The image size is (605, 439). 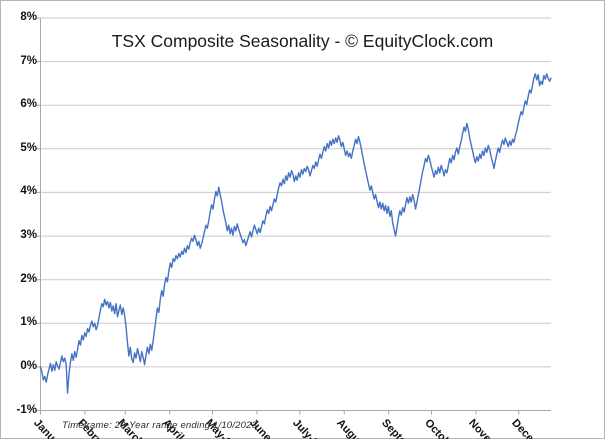 What do you see at coordinates (38, 214) in the screenshot?
I see `y-axis-ticks` at bounding box center [38, 214].